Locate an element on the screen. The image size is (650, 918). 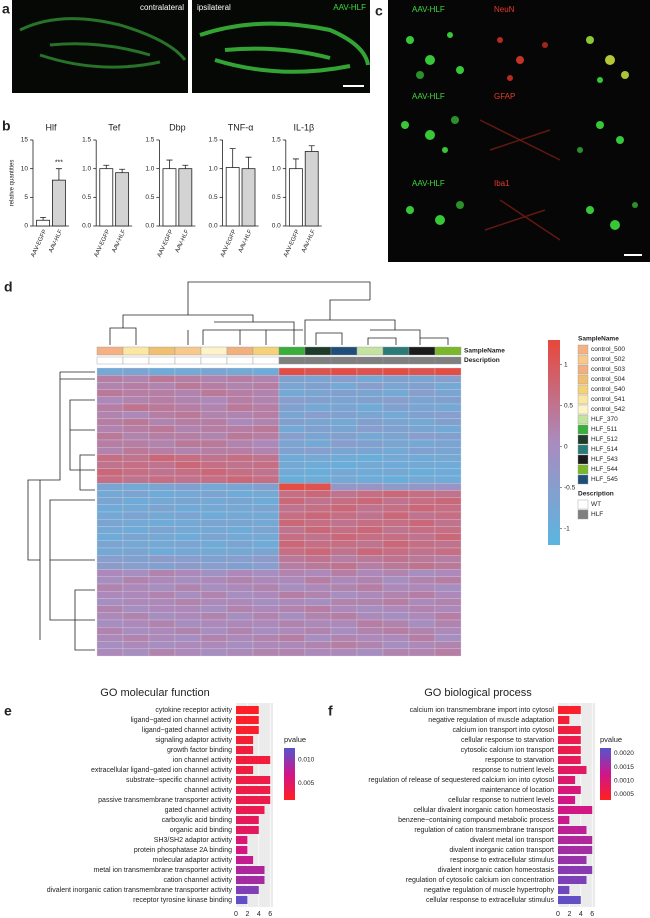
category-label: cytosolic calcium ion transport is located at coordinates (507, 750).